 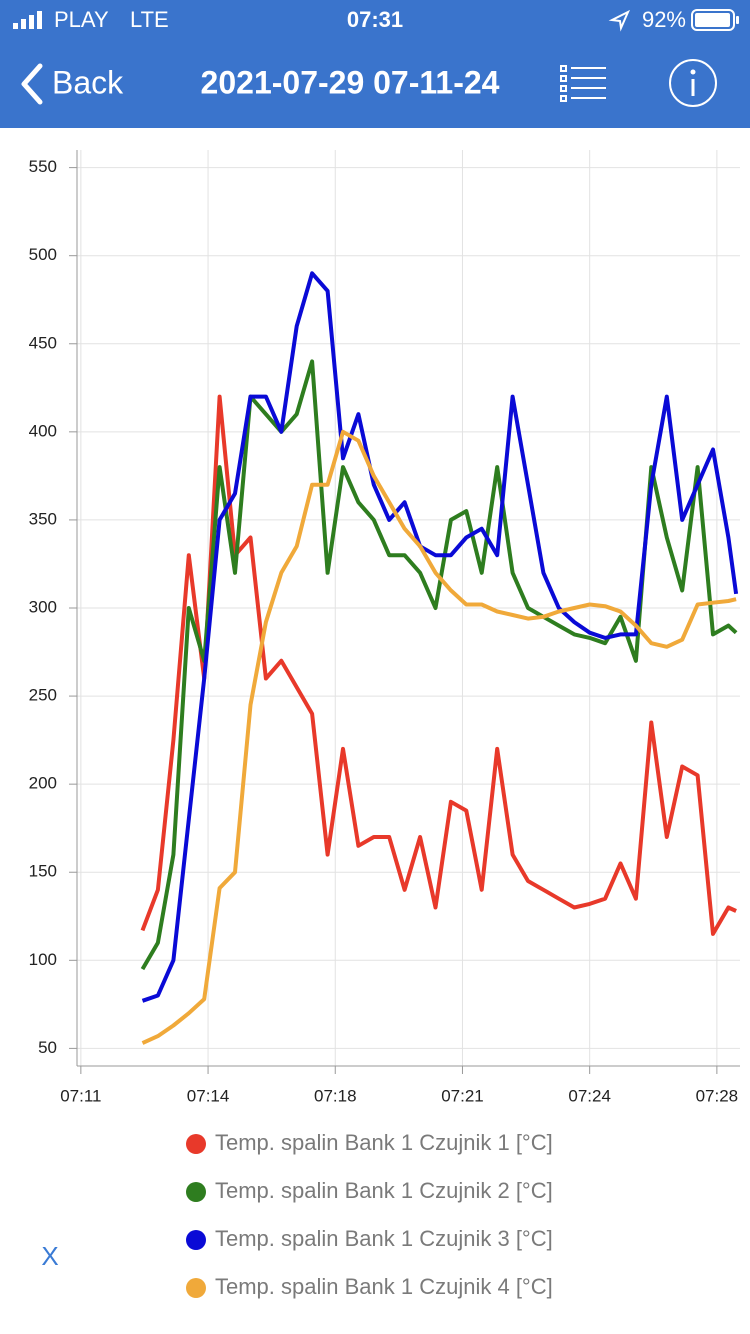 I want to click on x-tick-label: 07:11, so click(x=80, y=1095).